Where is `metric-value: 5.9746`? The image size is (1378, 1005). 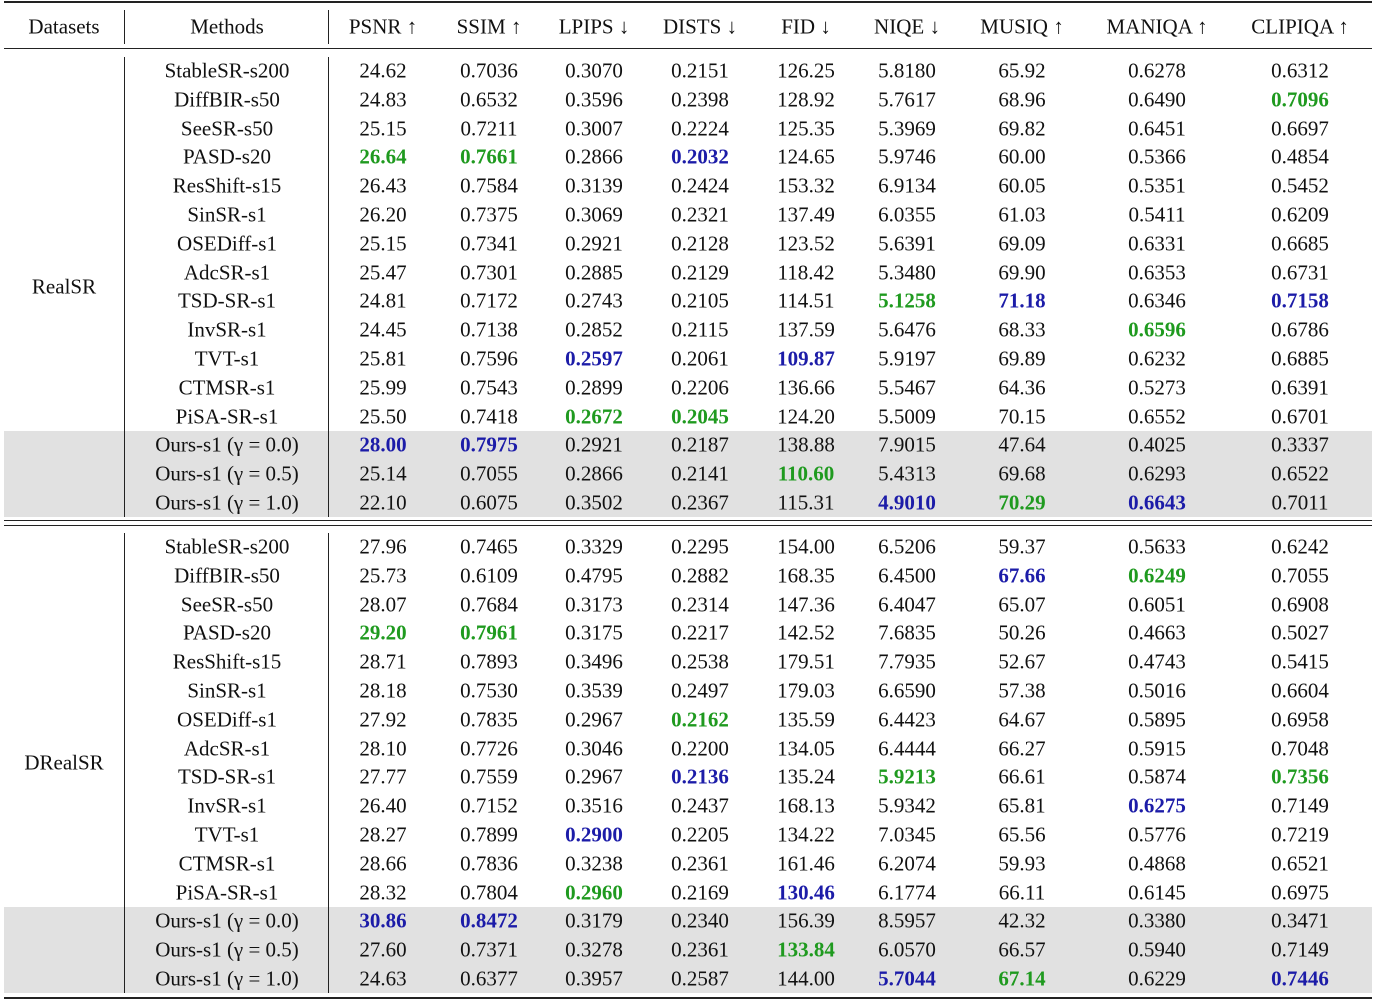 metric-value: 5.9746 is located at coordinates (907, 156).